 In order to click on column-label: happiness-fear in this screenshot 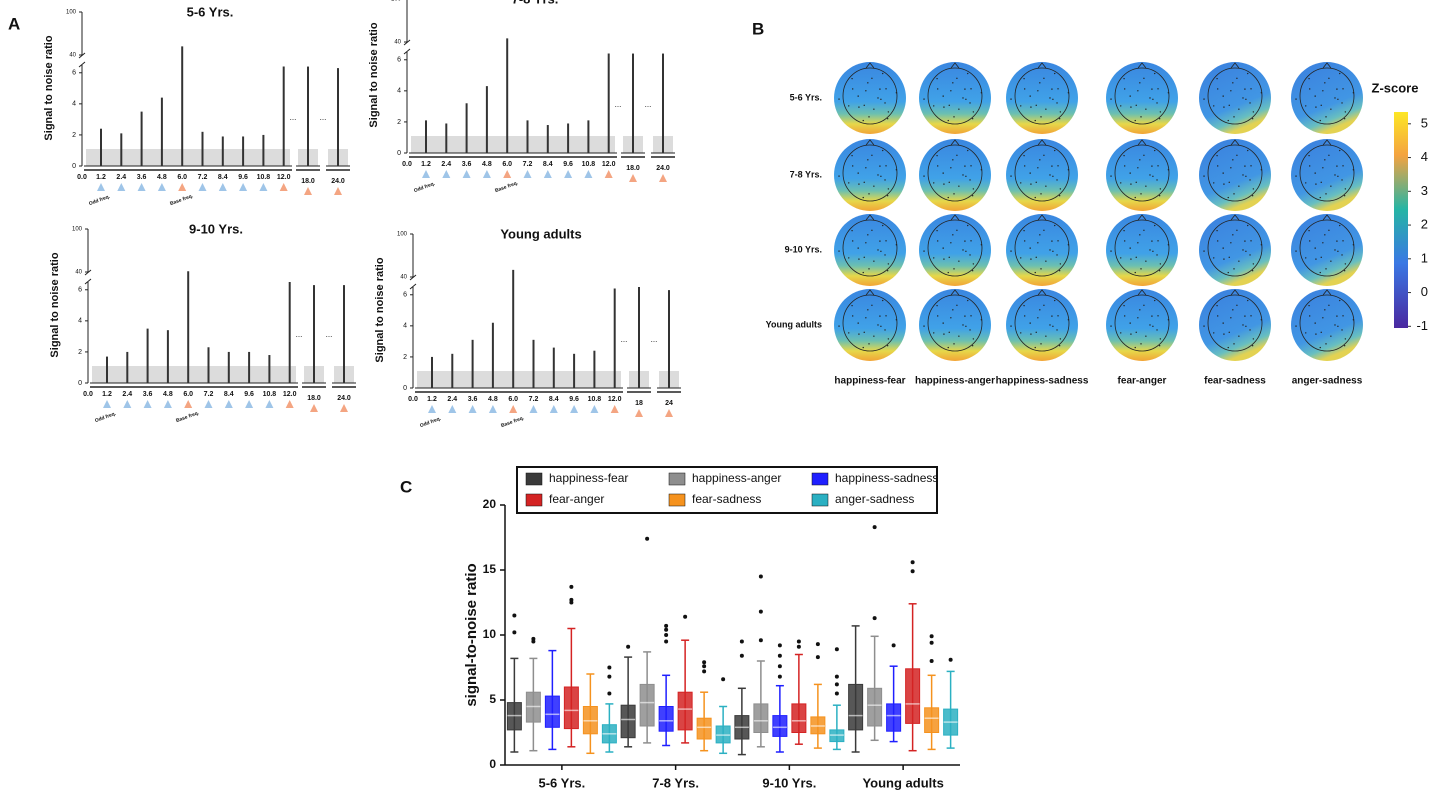, I will do `click(869, 381)`.